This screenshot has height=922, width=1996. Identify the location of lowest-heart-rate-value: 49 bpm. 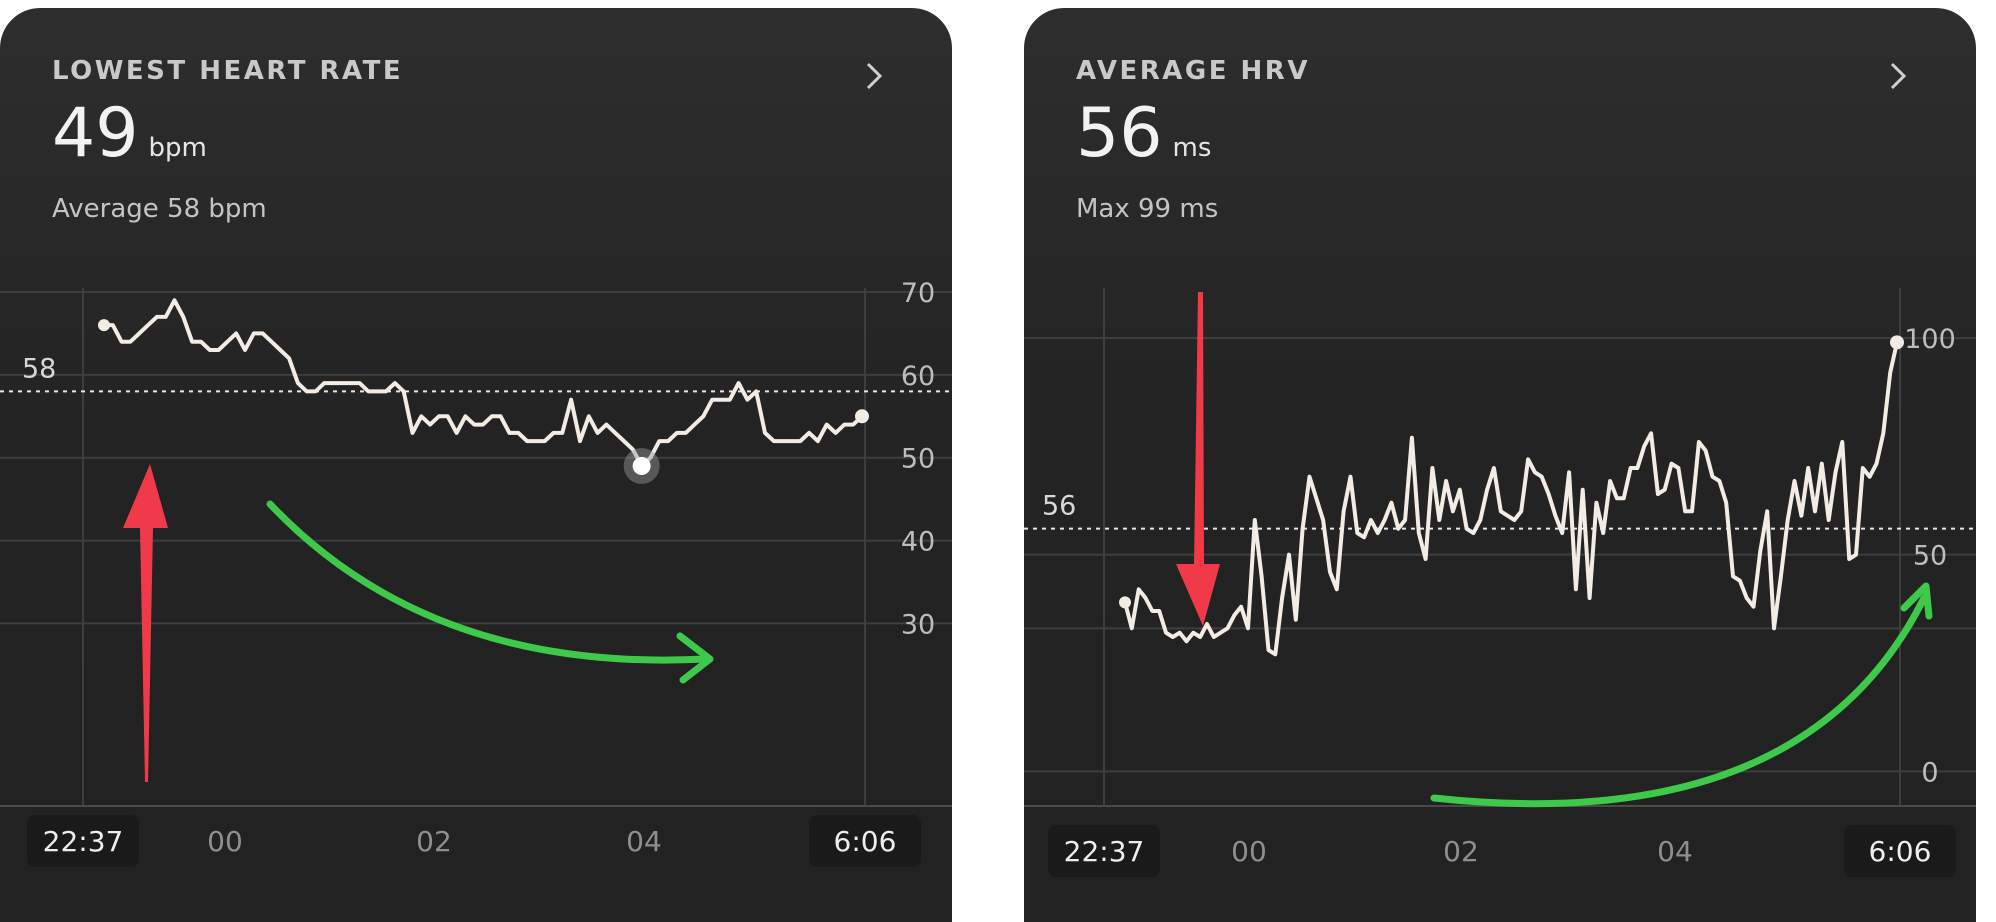
(129, 134).